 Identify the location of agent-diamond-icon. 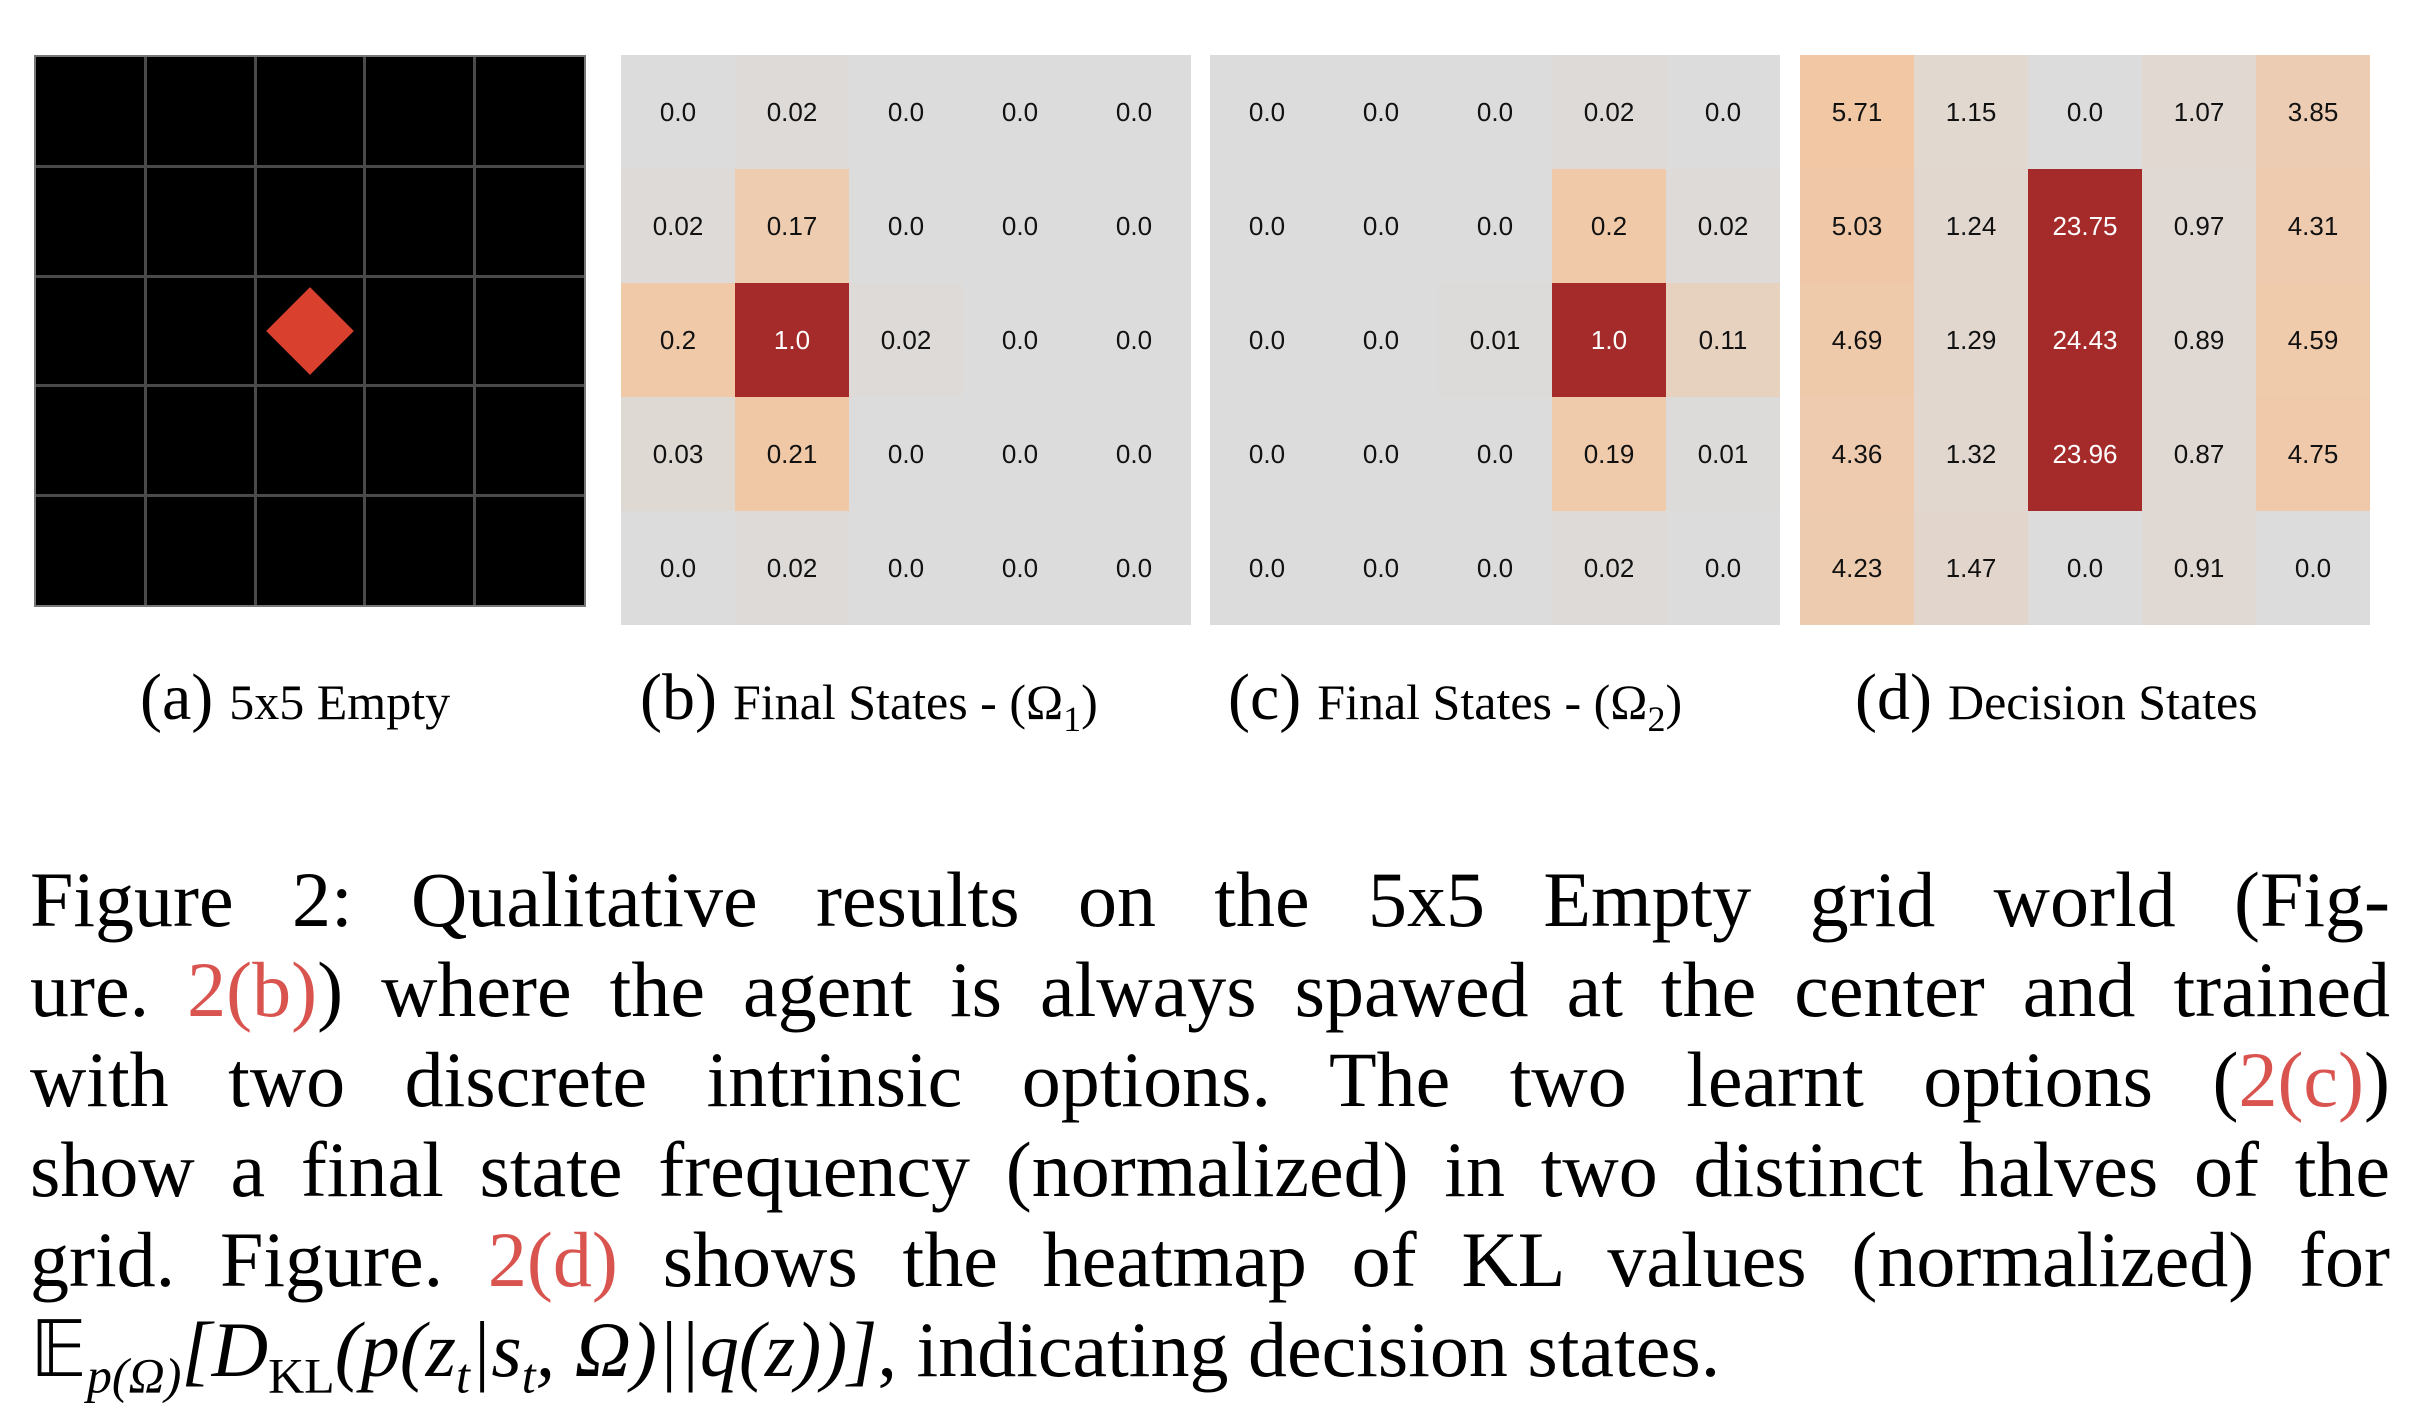
(310, 331).